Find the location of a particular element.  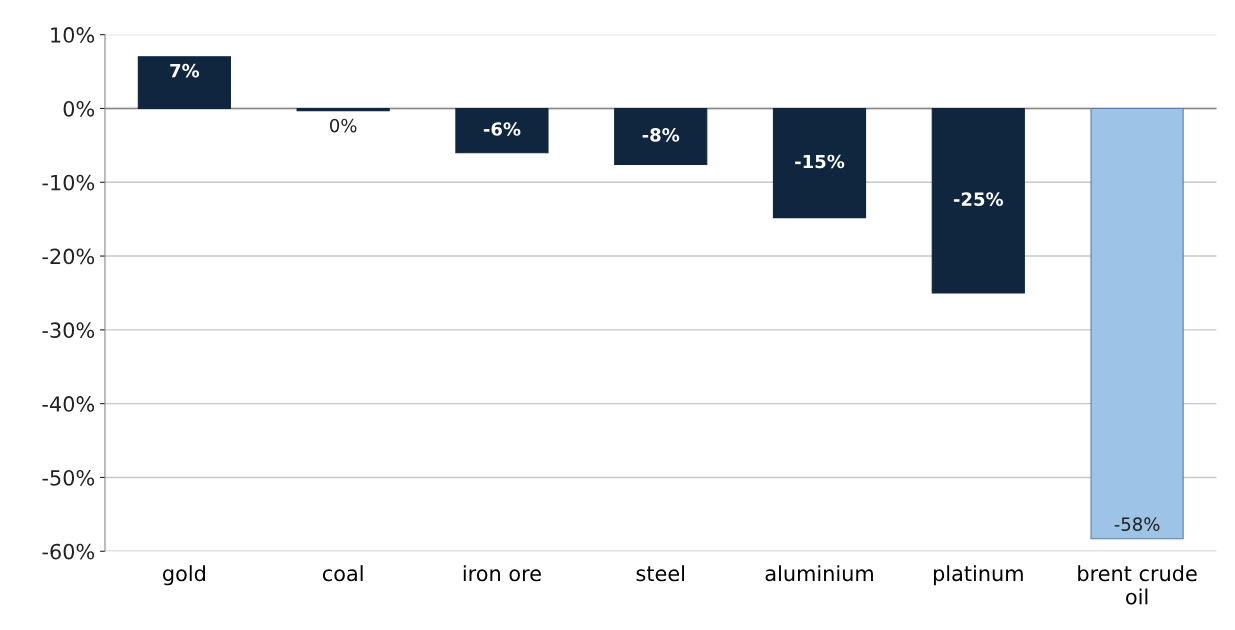

x-tick-label: brent crude oil is located at coordinates (1137, 585).